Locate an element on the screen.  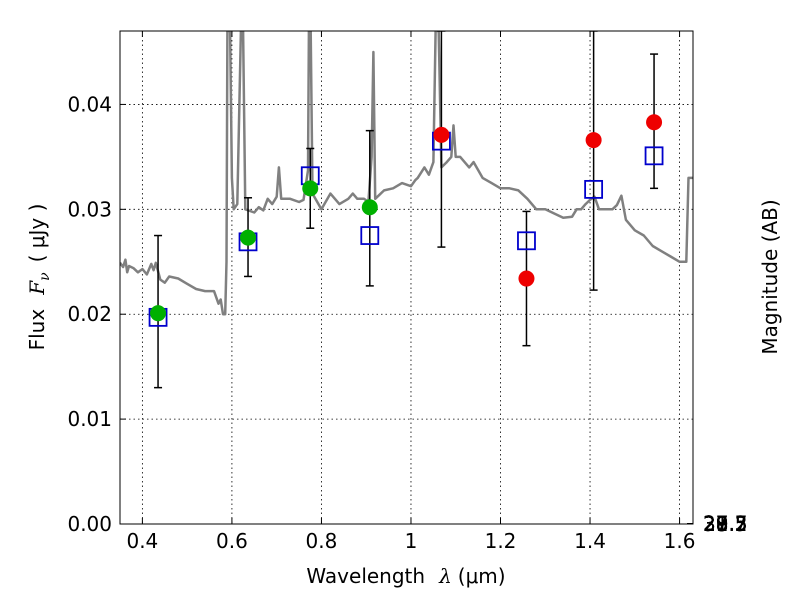
x-tick-label: 0.4 is located at coordinates (142, 541).